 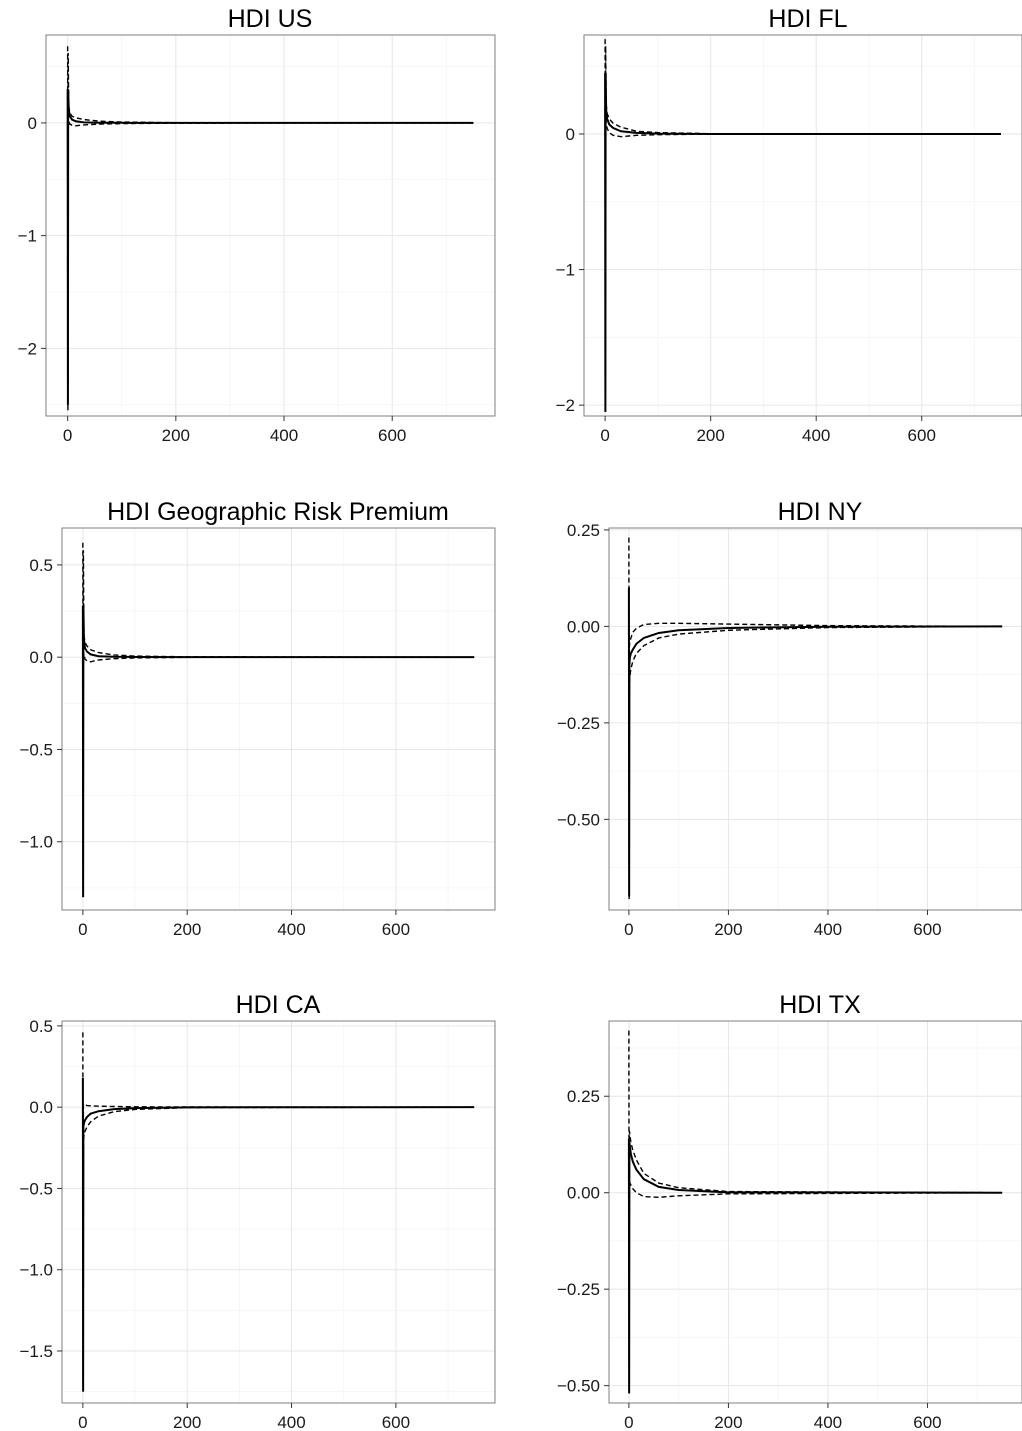 I want to click on panel-title: HDI NY, so click(x=820, y=512).